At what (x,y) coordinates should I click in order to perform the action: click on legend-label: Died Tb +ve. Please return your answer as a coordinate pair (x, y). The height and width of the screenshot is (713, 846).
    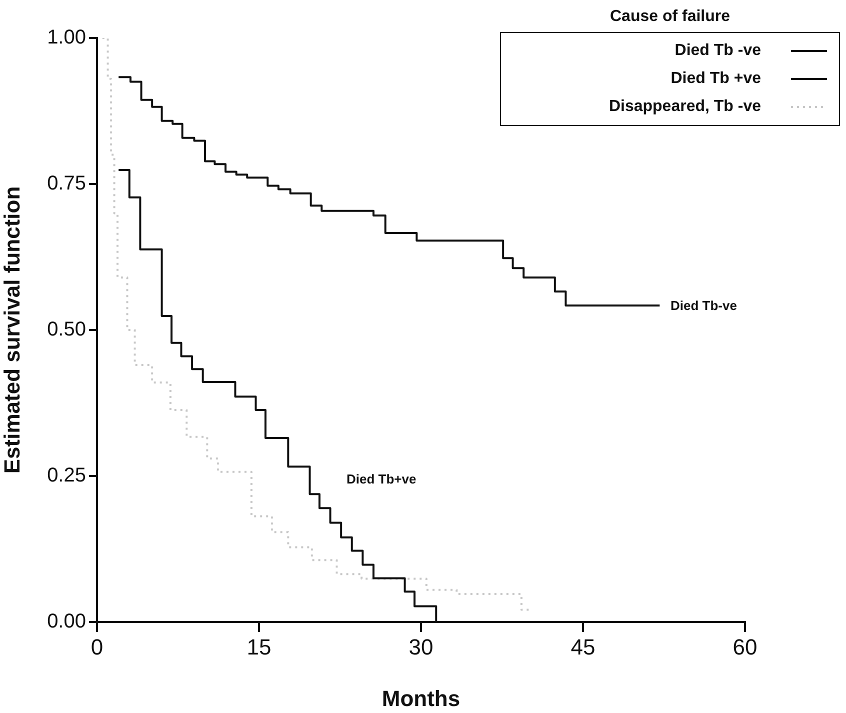
    Looking at the image, I should click on (715, 79).